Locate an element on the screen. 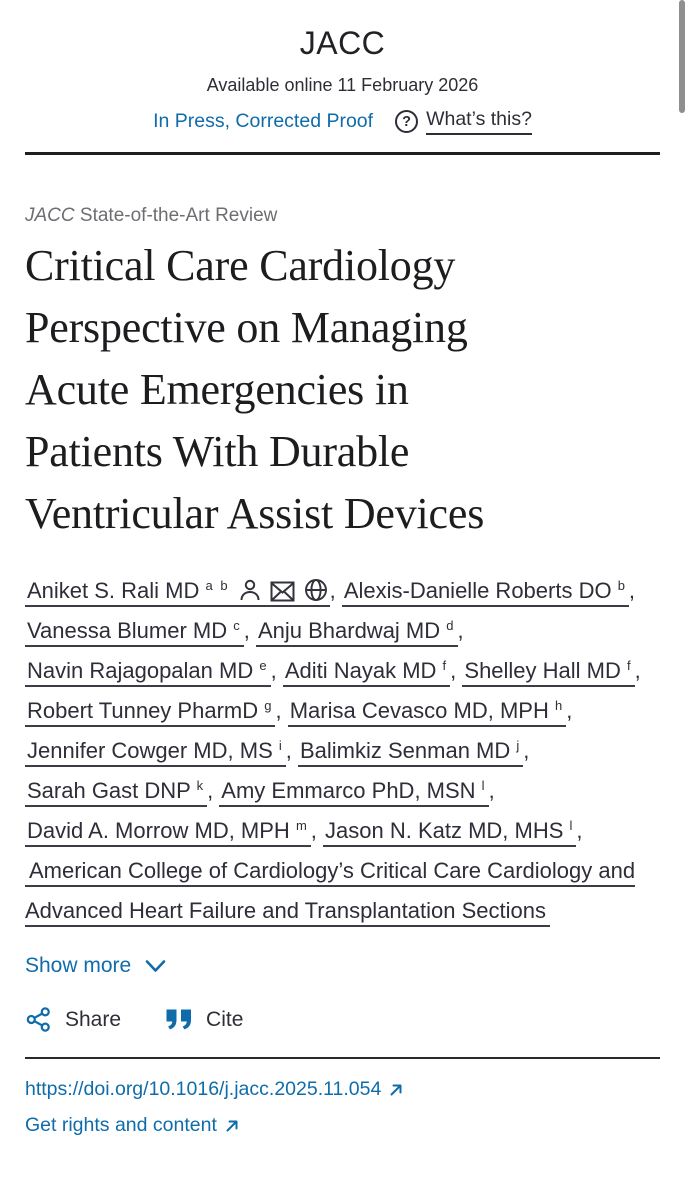 This screenshot has width=687, height=1200. article-title-line: Ventricular Assist Devices is located at coordinates (255, 513).